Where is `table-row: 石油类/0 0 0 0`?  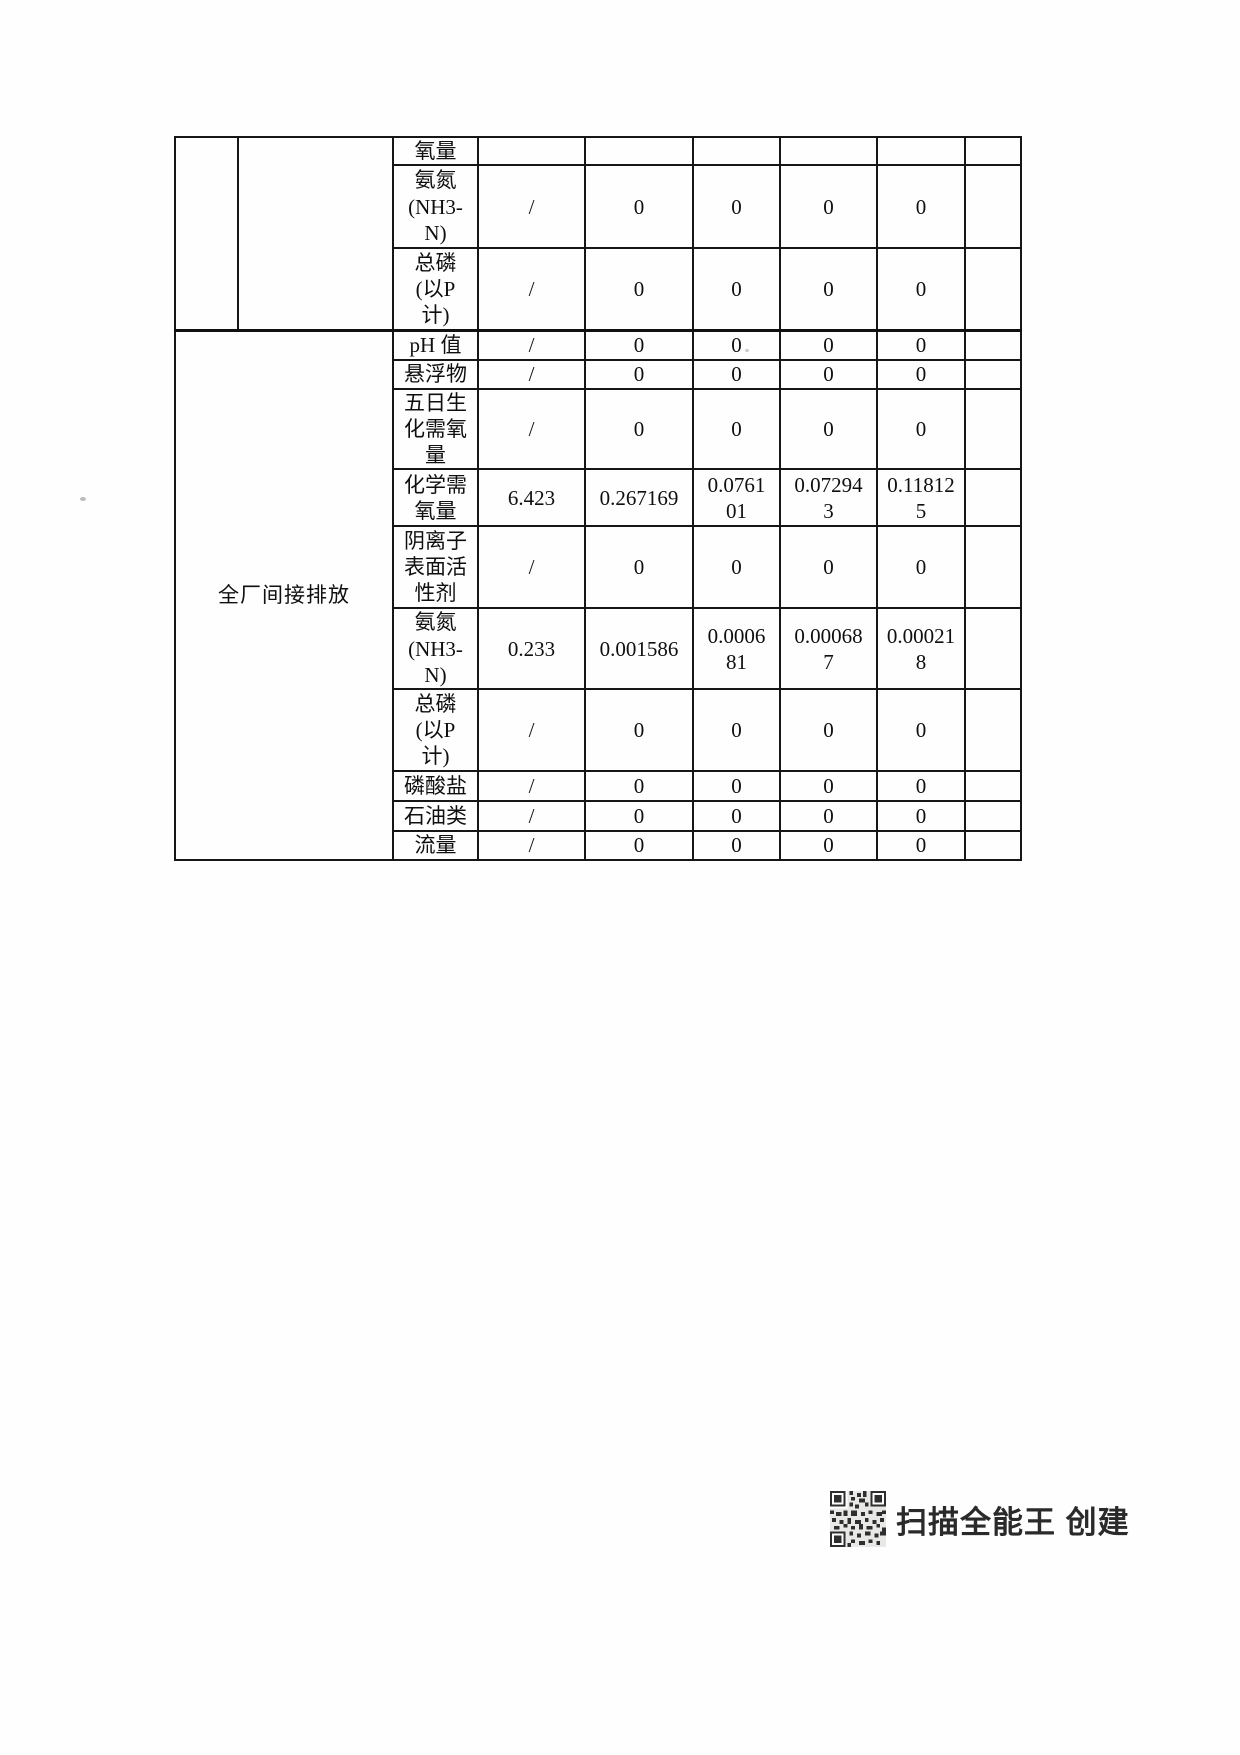
table-row: 石油类/0 0 0 0 is located at coordinates (598, 816).